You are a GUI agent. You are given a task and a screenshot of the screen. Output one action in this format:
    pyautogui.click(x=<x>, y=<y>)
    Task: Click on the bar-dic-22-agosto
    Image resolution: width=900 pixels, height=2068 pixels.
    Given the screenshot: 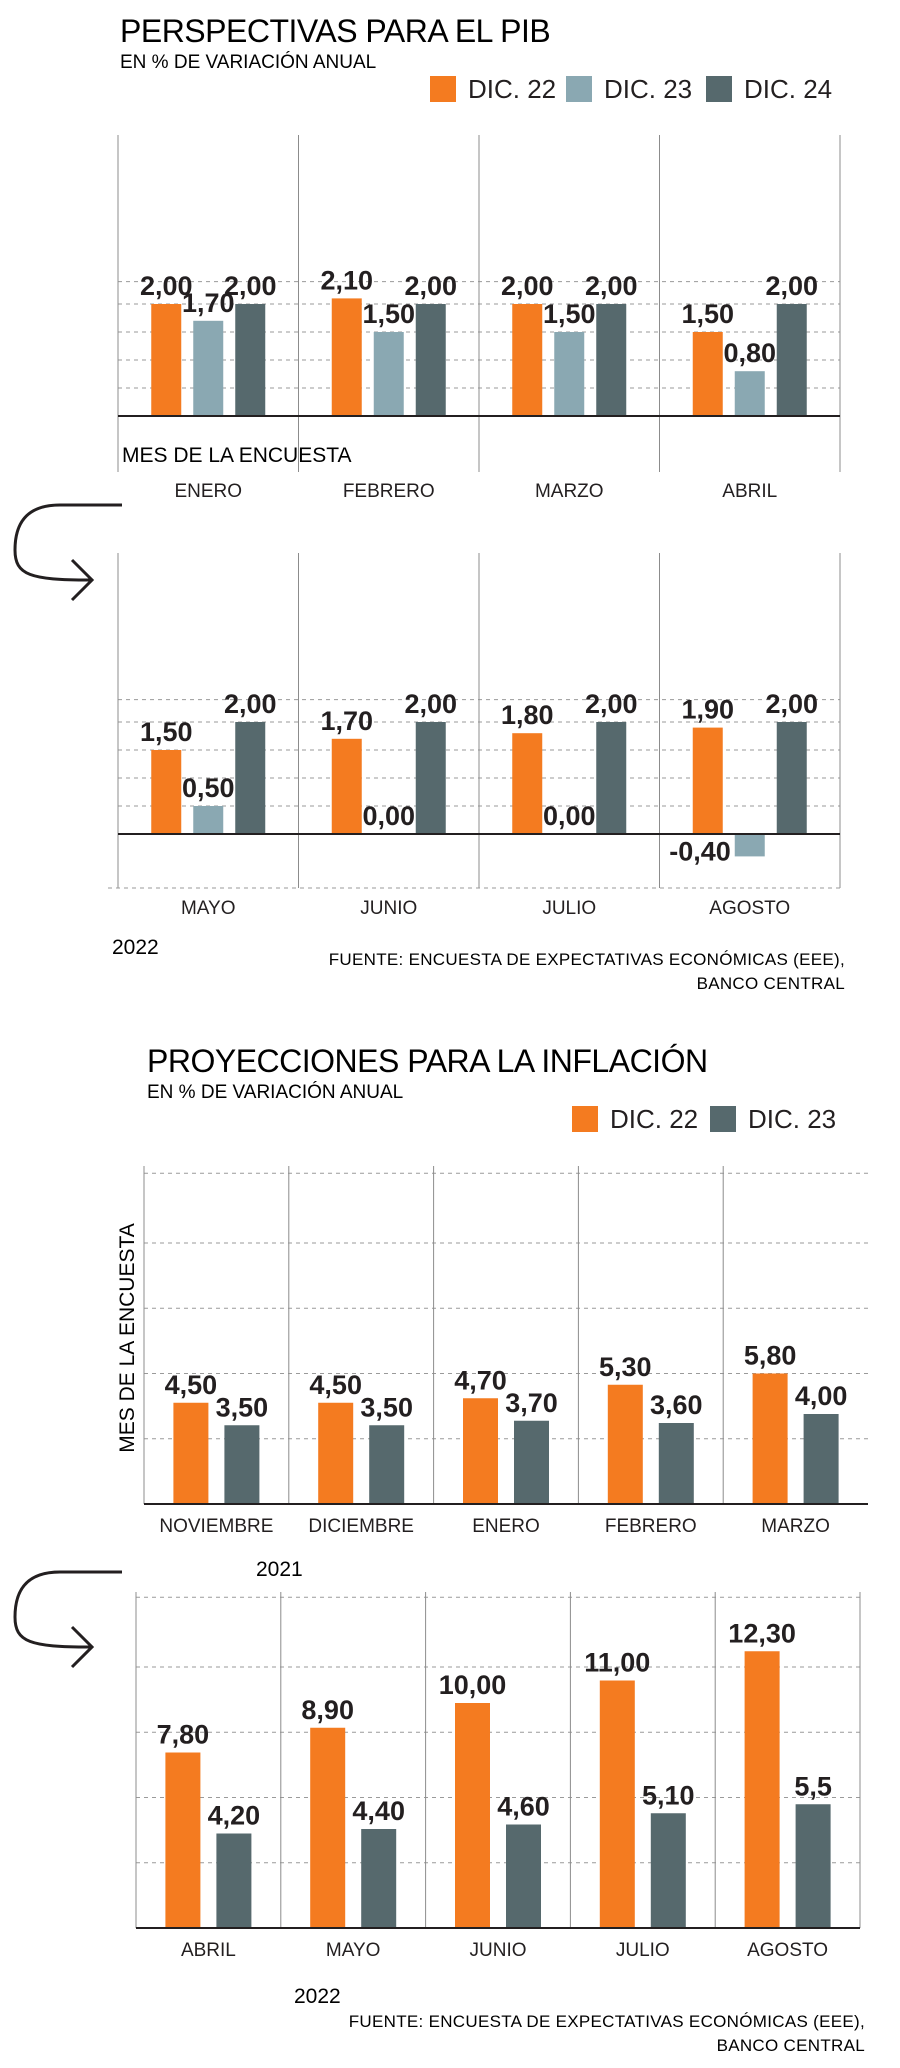 What is the action you would take?
    pyautogui.click(x=707, y=780)
    